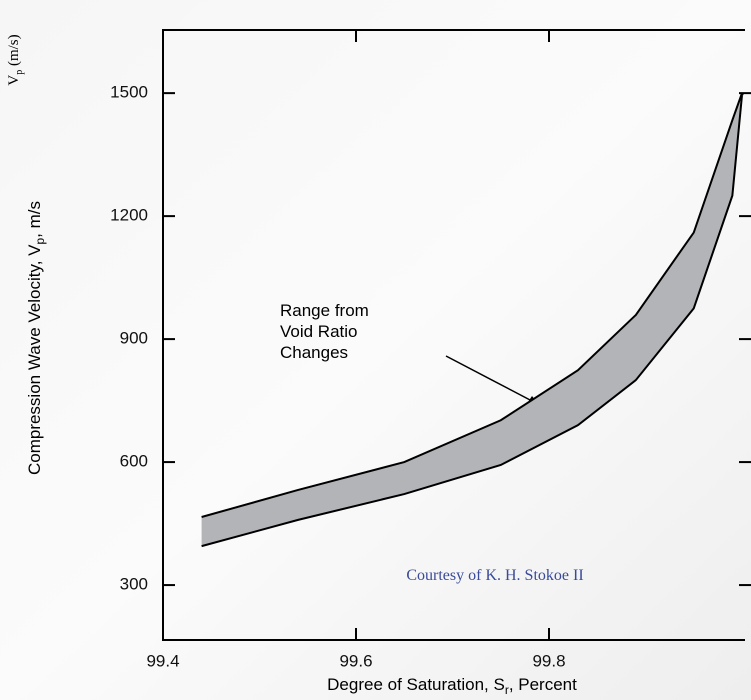 This screenshot has width=751, height=700. Describe the element at coordinates (34, 219) in the screenshot. I see `label-part: , m/s` at that location.